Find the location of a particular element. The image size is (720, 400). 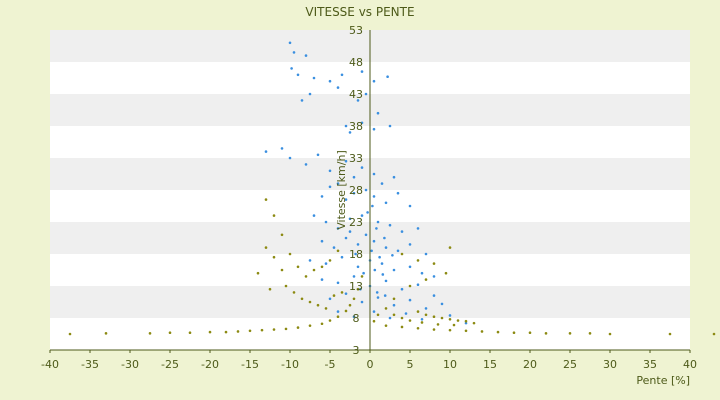

y-tick-label: 3 is located at coordinates (356, 350).